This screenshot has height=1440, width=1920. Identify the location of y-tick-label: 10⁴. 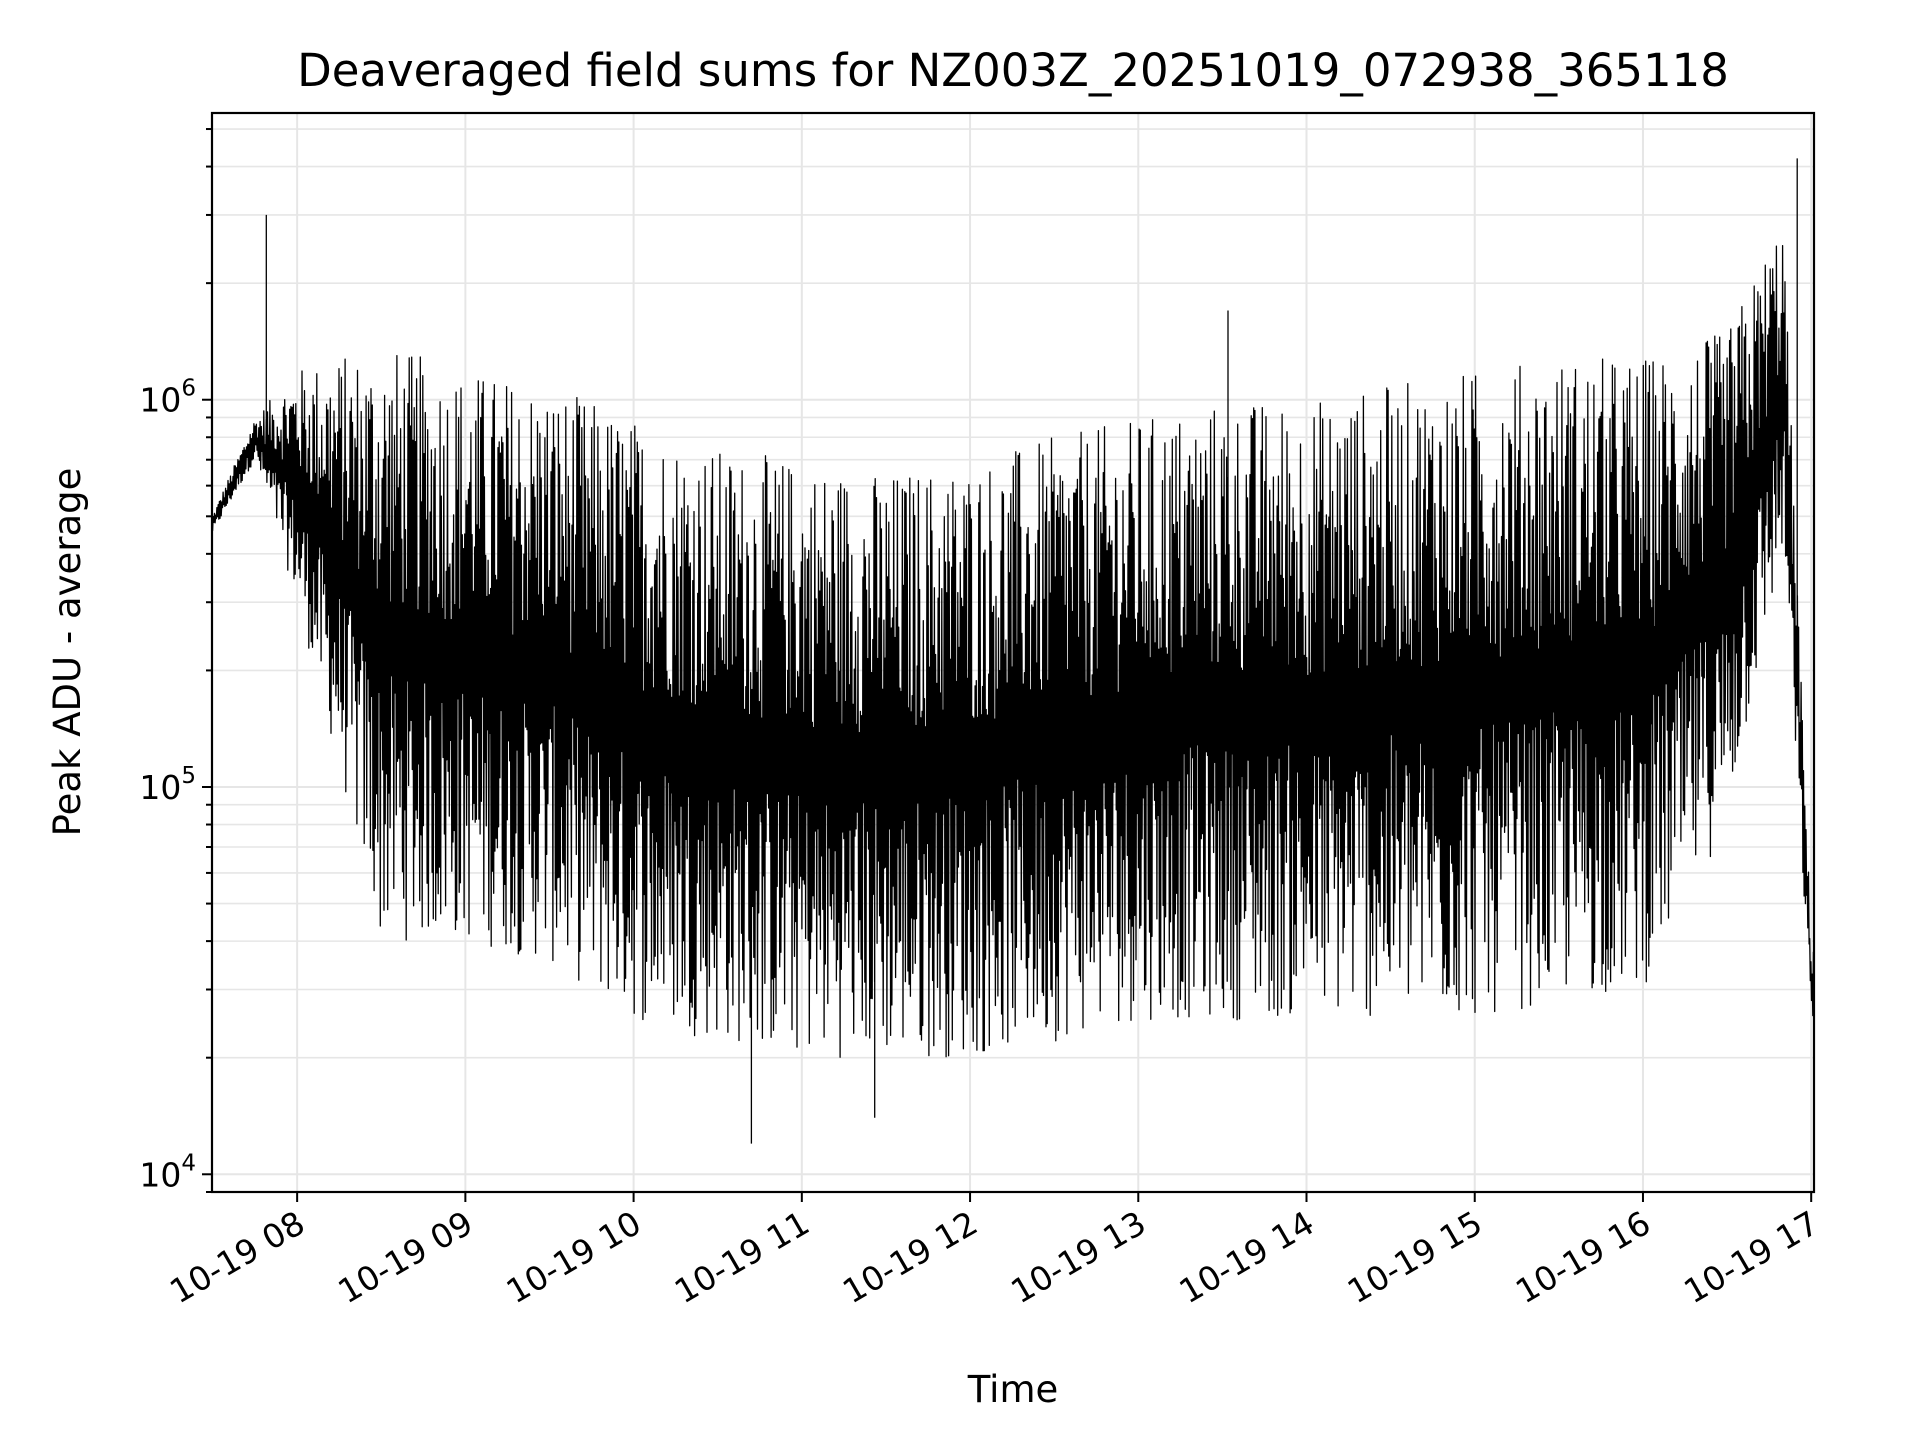
(167, 1172).